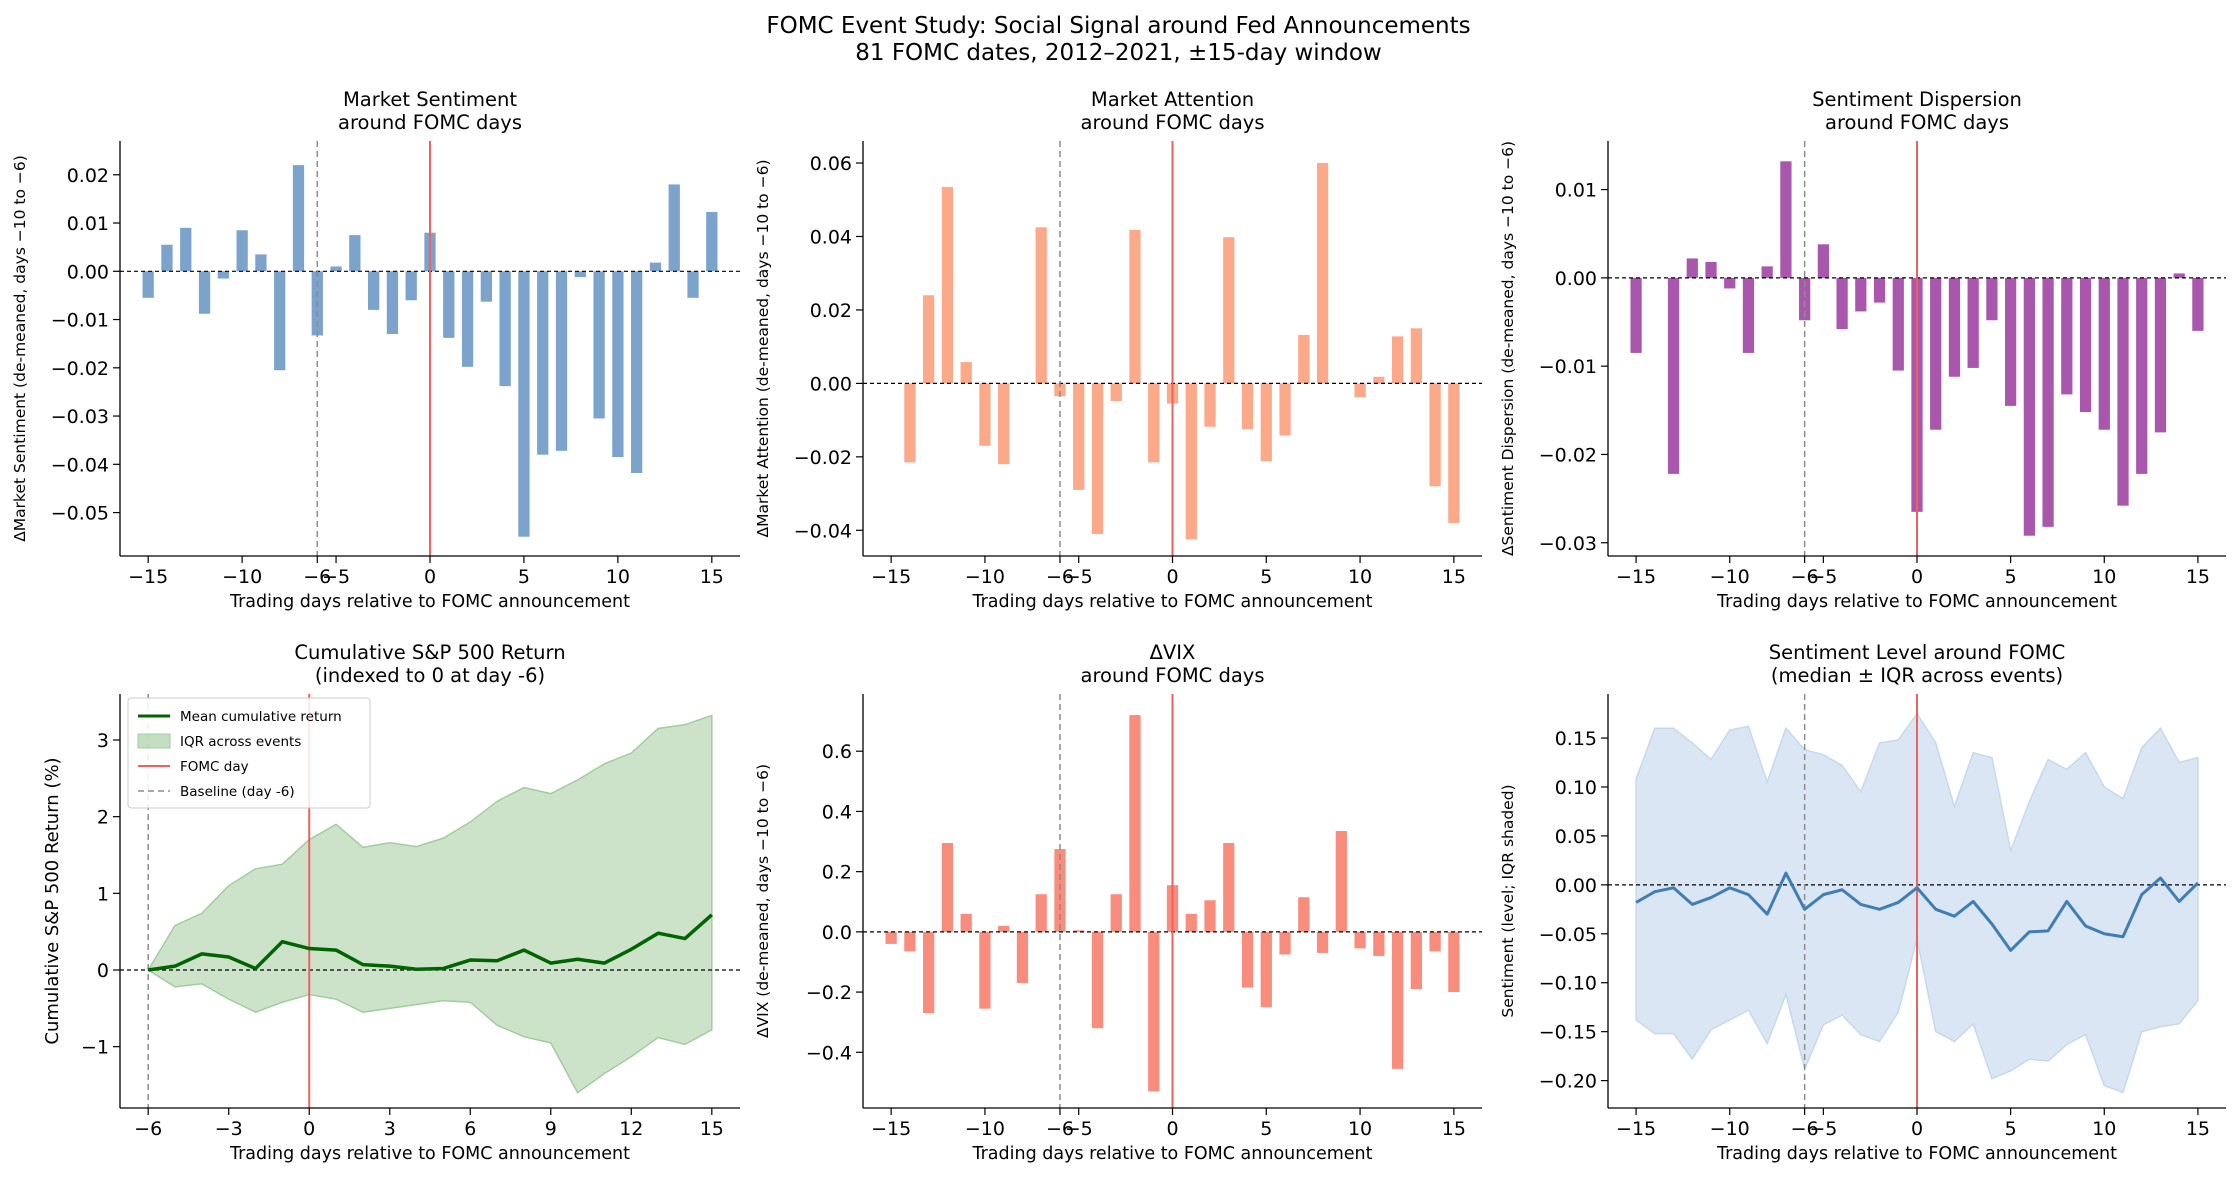 The height and width of the screenshot is (1183, 2237). Describe the element at coordinates (1172, 1129) in the screenshot. I see `x-tick-label: 0` at that location.